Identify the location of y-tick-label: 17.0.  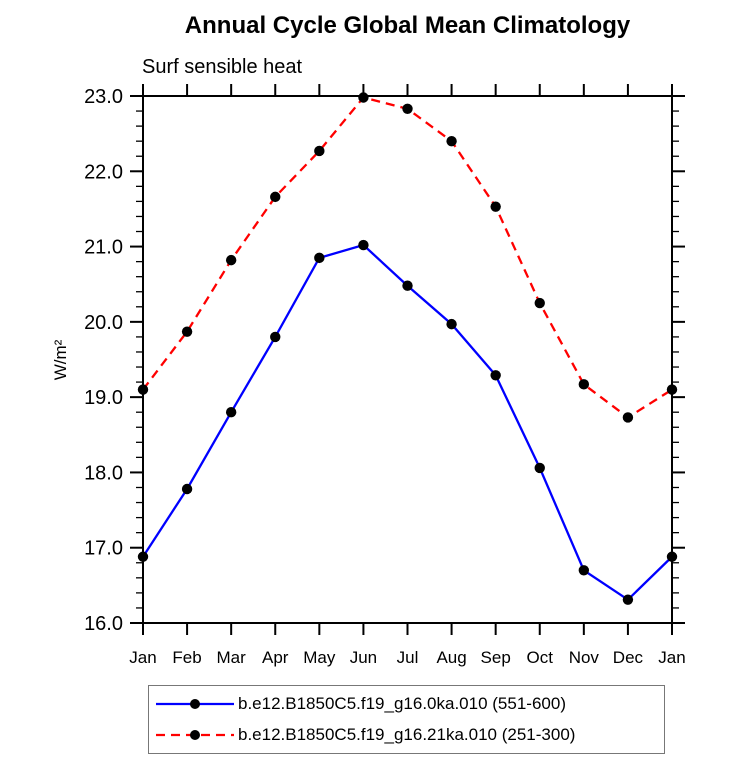
(103, 549).